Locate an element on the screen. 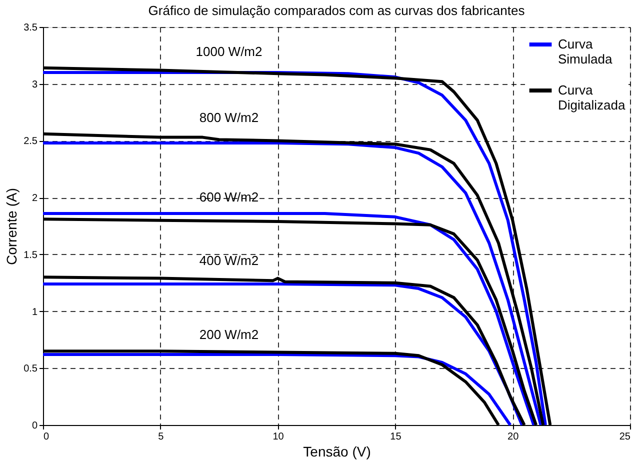  y-tick-label: 1.5 is located at coordinates (31, 255).